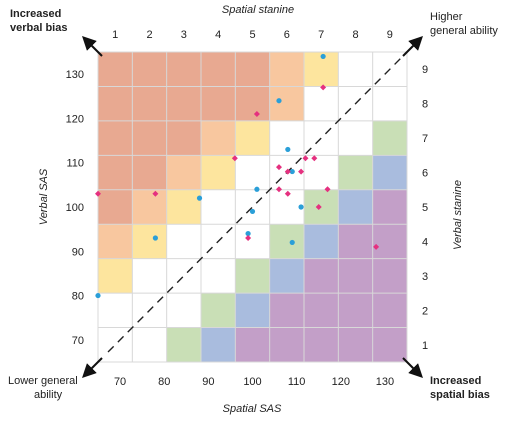  What do you see at coordinates (43, 381) in the screenshot?
I see `corner-bottom-left-line1: Lower general` at bounding box center [43, 381].